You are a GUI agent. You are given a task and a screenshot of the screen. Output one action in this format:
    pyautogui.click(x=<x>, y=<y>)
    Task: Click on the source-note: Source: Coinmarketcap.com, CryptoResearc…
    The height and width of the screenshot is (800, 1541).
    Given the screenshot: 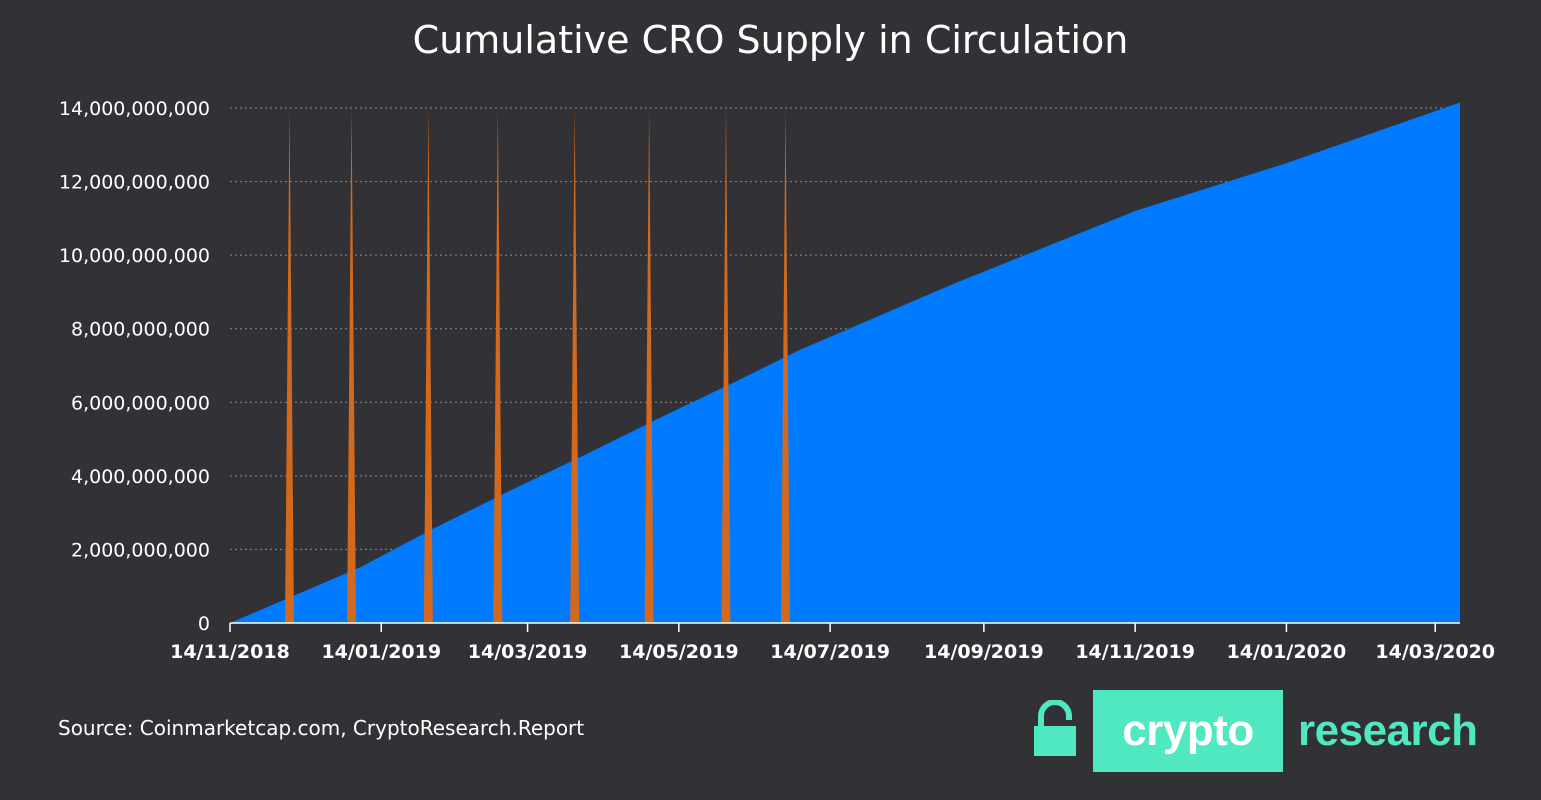 What is the action you would take?
    pyautogui.click(x=321, y=728)
    